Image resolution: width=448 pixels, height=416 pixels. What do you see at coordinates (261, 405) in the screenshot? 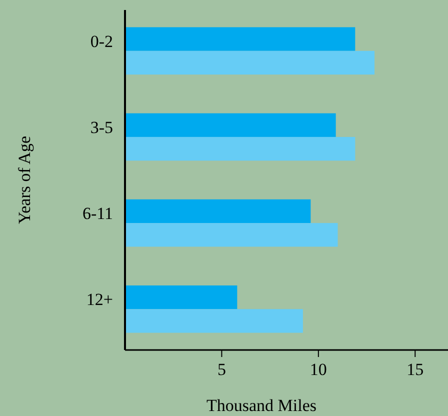
I see `x-axis-title: Thousand Miles` at bounding box center [261, 405].